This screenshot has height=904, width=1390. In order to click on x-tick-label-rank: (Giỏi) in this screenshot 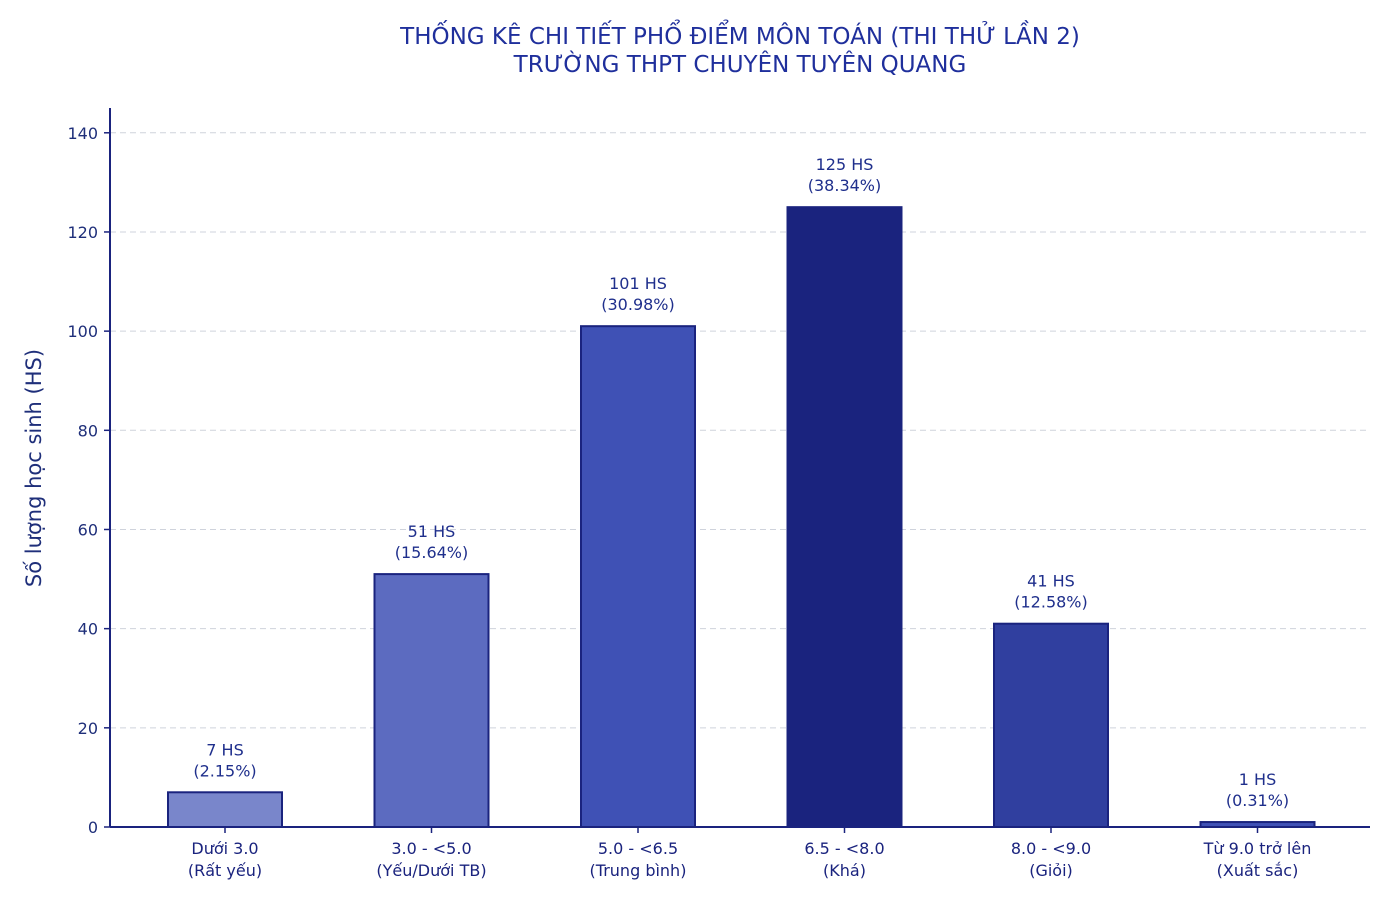, I will do `click(1051, 870)`.